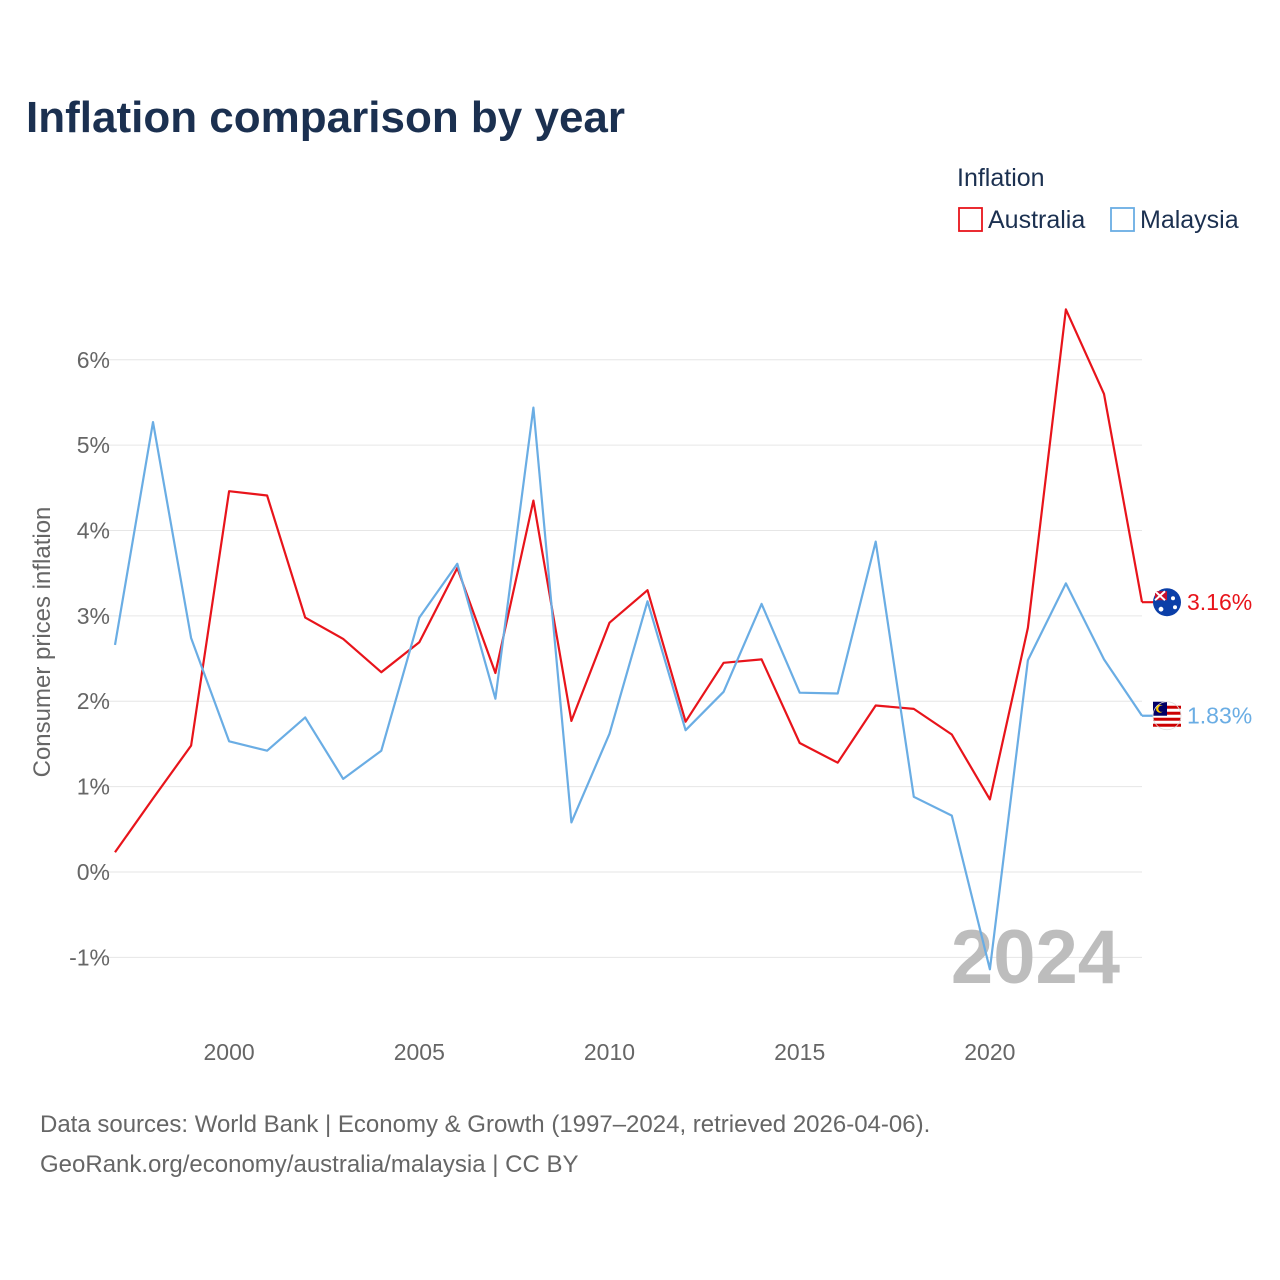 This screenshot has width=1280, height=1280. I want to click on x-tick-label: 2010, so click(609, 1052).